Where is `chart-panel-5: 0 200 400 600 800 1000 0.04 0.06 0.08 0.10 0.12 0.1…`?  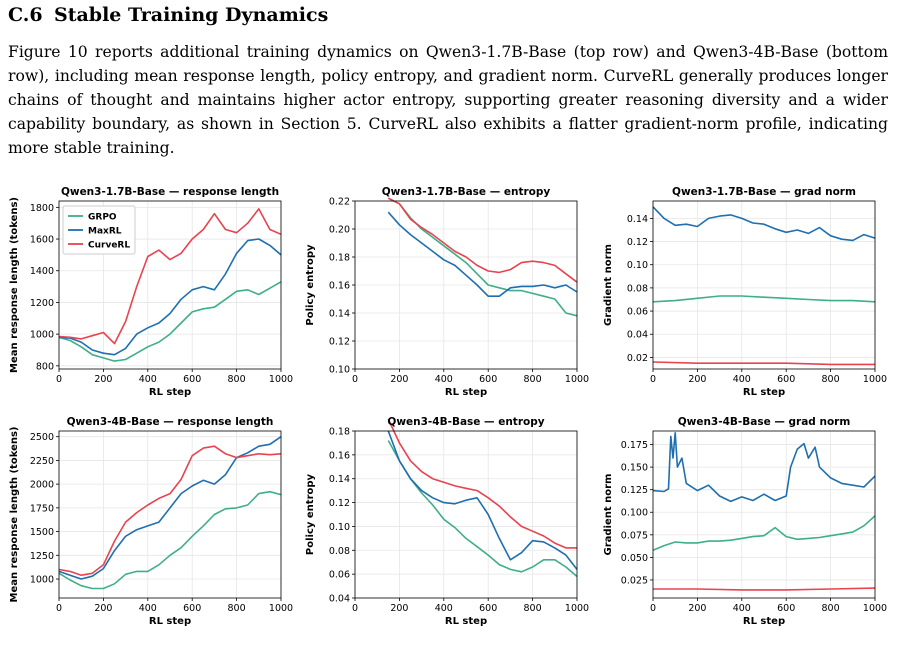 chart-panel-5: 0 200 400 600 800 1000 0.04 0.06 0.08 0.10 0.12 0.1… is located at coordinates (447, 521).